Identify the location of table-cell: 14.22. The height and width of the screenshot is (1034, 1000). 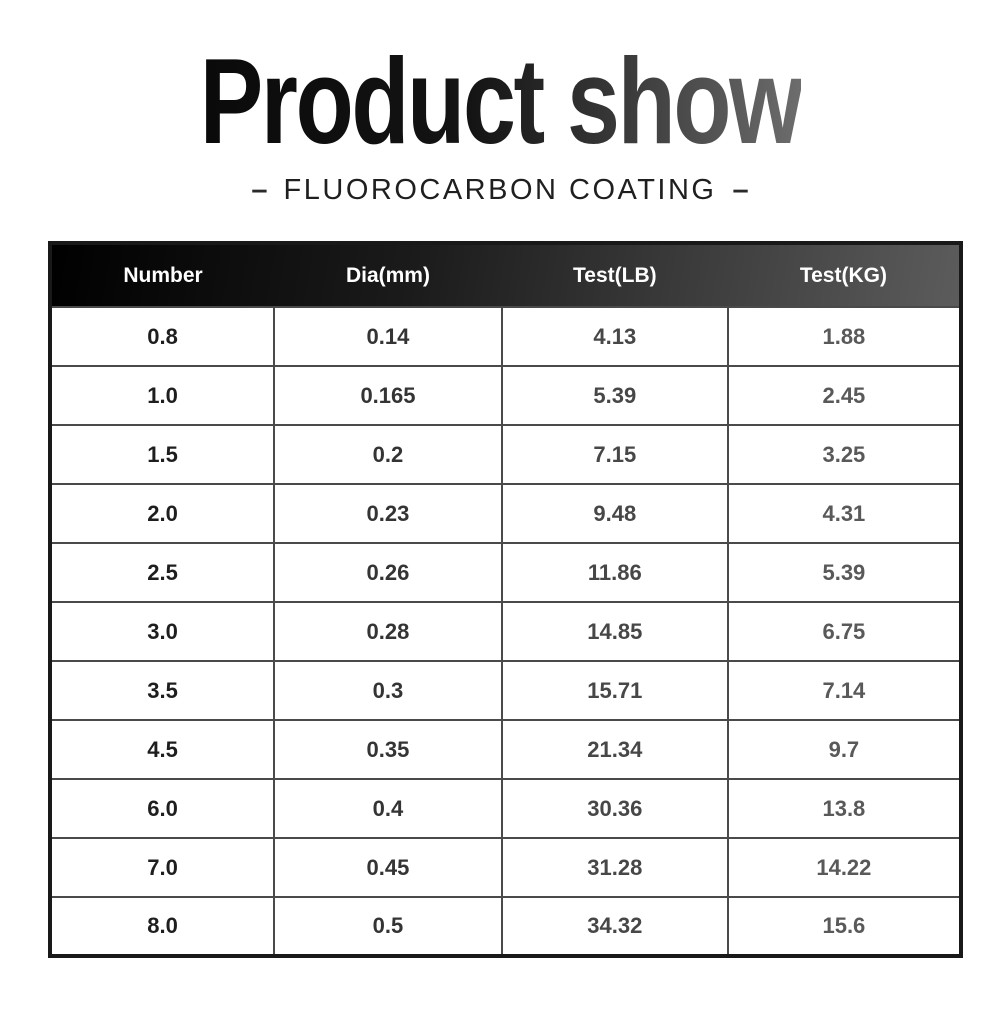
(844, 867).